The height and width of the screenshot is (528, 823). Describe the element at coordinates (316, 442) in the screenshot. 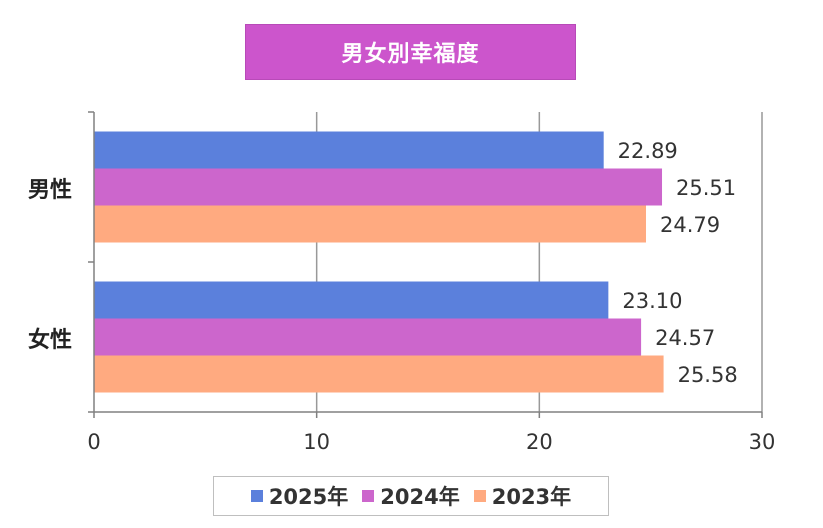

I see `x-tick-label-10: 10` at that location.